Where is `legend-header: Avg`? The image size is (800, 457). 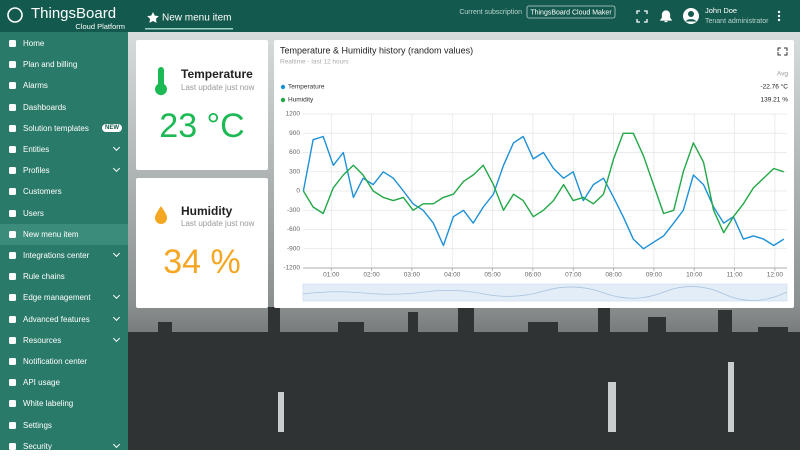 legend-header: Avg is located at coordinates (782, 74).